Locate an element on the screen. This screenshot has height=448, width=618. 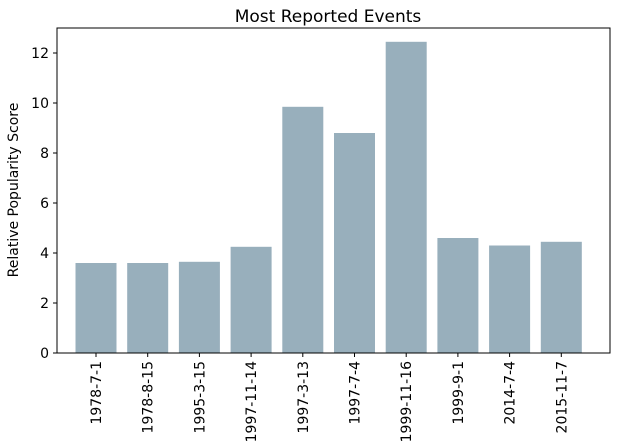
y-axis-ticks: 0 2 4 6 8 10 12 is located at coordinates (44, 204).